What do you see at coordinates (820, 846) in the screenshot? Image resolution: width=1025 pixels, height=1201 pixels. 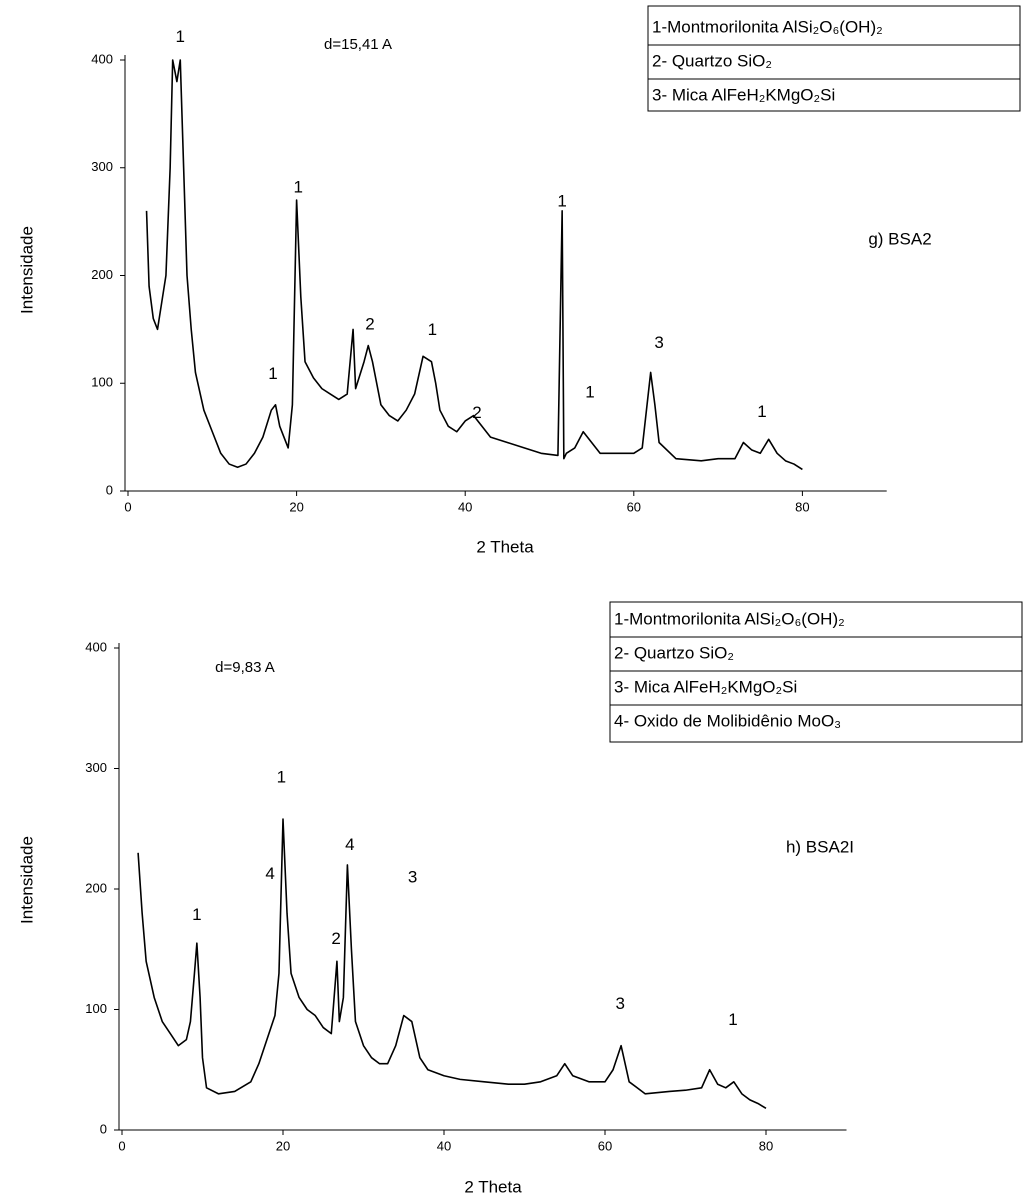 I see `sample-label: h) BSA2I` at bounding box center [820, 846].